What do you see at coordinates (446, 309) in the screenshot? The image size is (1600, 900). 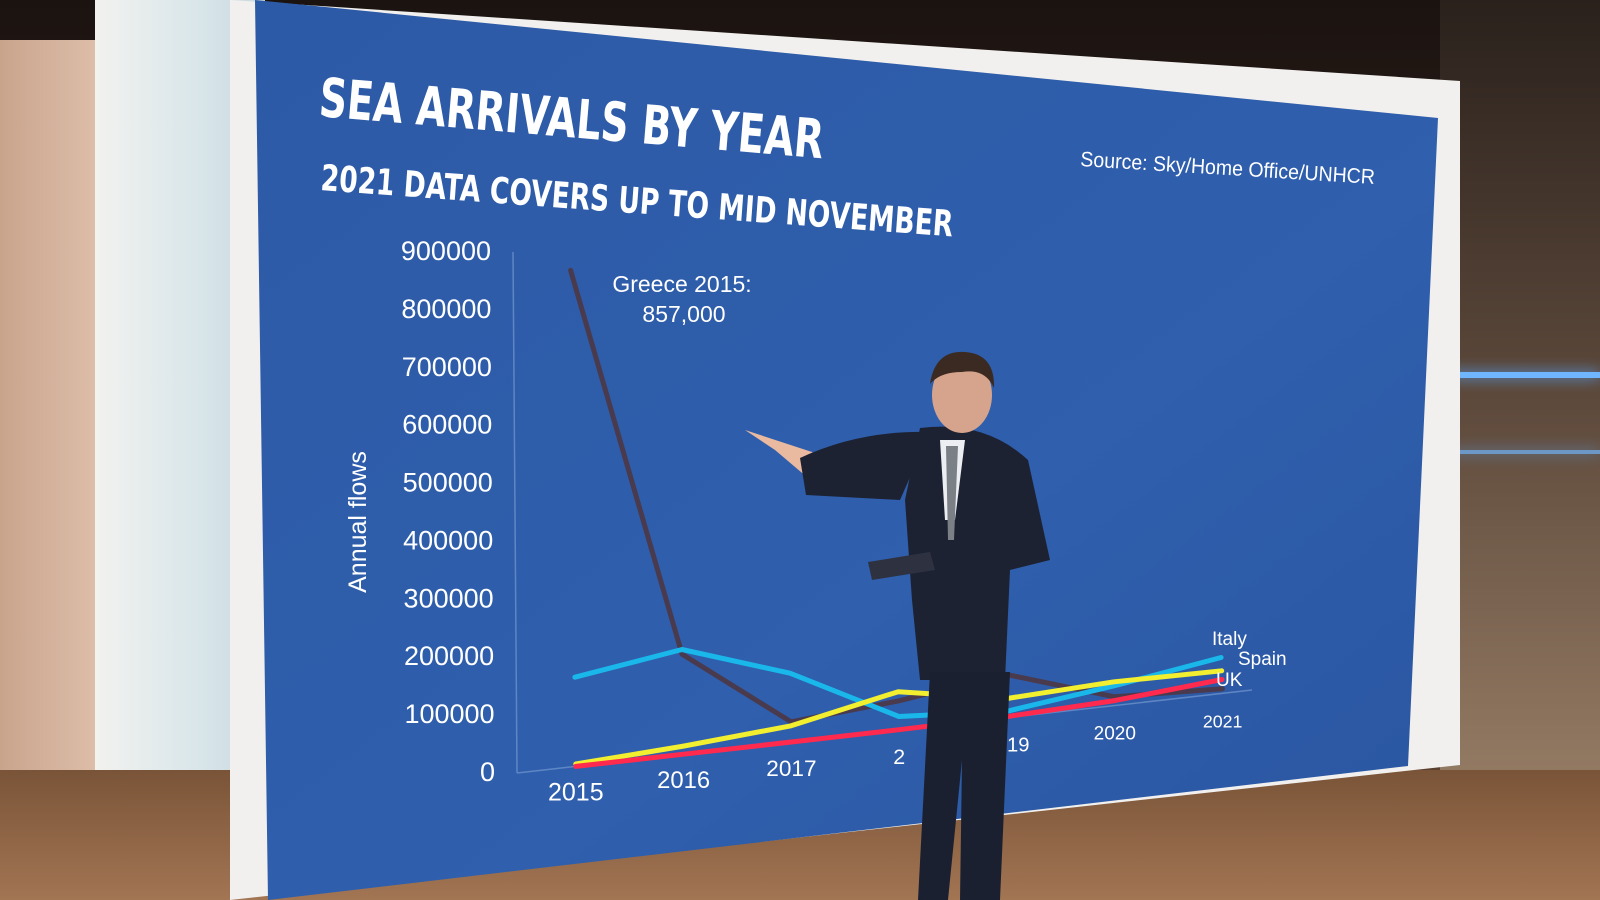 I see `y-tick-label: 800000` at bounding box center [446, 309].